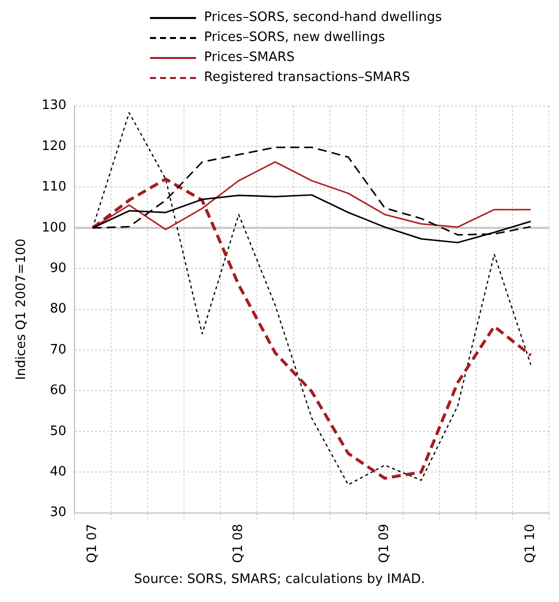 The height and width of the screenshot is (602, 559). Describe the element at coordinates (58, 512) in the screenshot. I see `y-tick-label: 30` at that location.